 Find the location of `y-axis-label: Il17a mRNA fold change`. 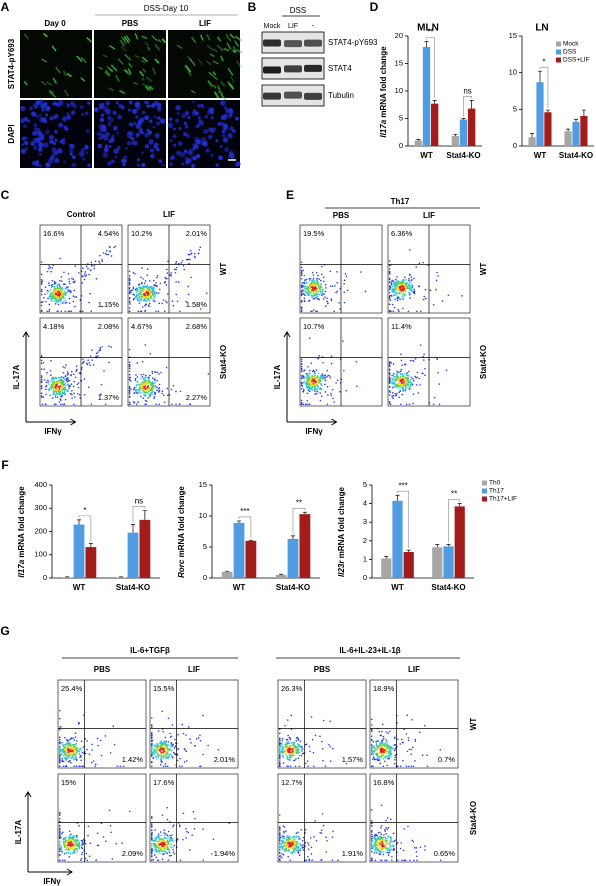

y-axis-label: Il17a mRNA fold change is located at coordinates (383, 92).